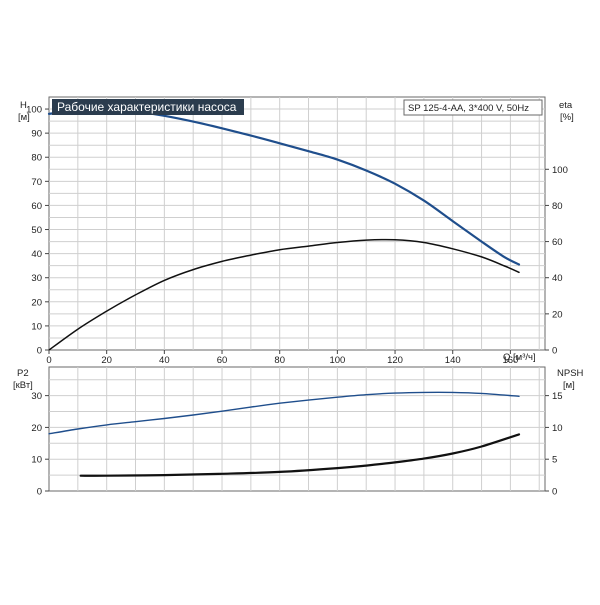  Describe the element at coordinates (39, 351) in the screenshot. I see `head-tick-label: 0` at that location.